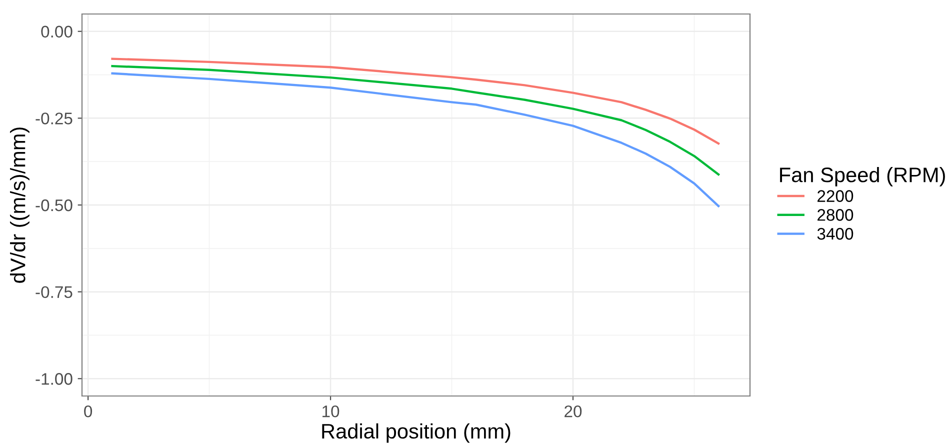  Describe the element at coordinates (416, 433) in the screenshot. I see `x-axis-title: Radial position (mm)` at that location.